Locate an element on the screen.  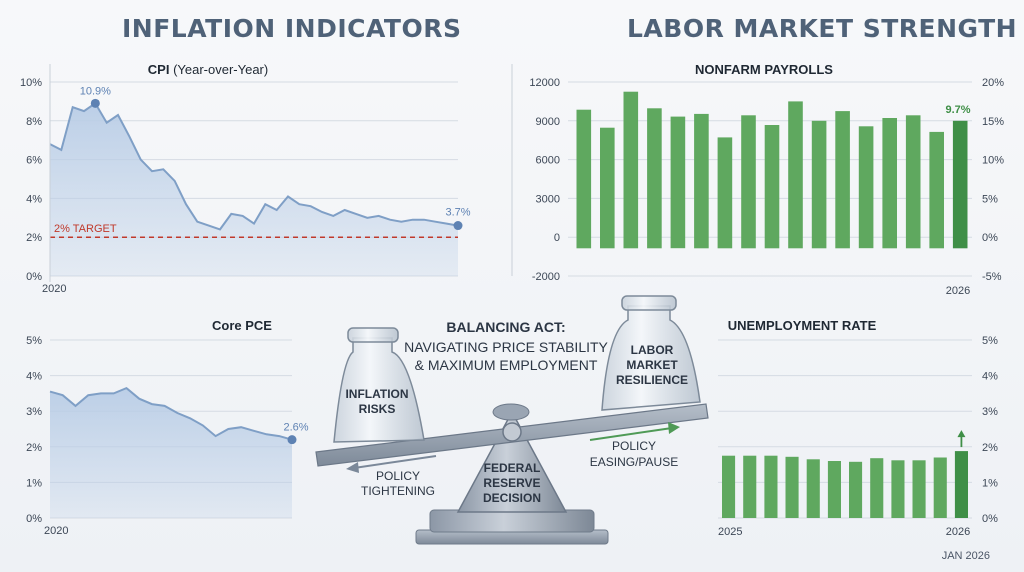
nfp-x-end-label: 2026 is located at coordinates (958, 291).